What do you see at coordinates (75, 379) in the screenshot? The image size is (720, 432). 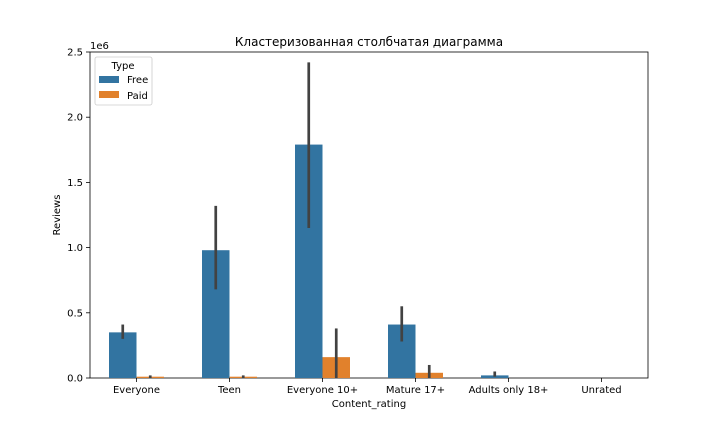 I see `y-tick-label: 0.0` at bounding box center [75, 379].